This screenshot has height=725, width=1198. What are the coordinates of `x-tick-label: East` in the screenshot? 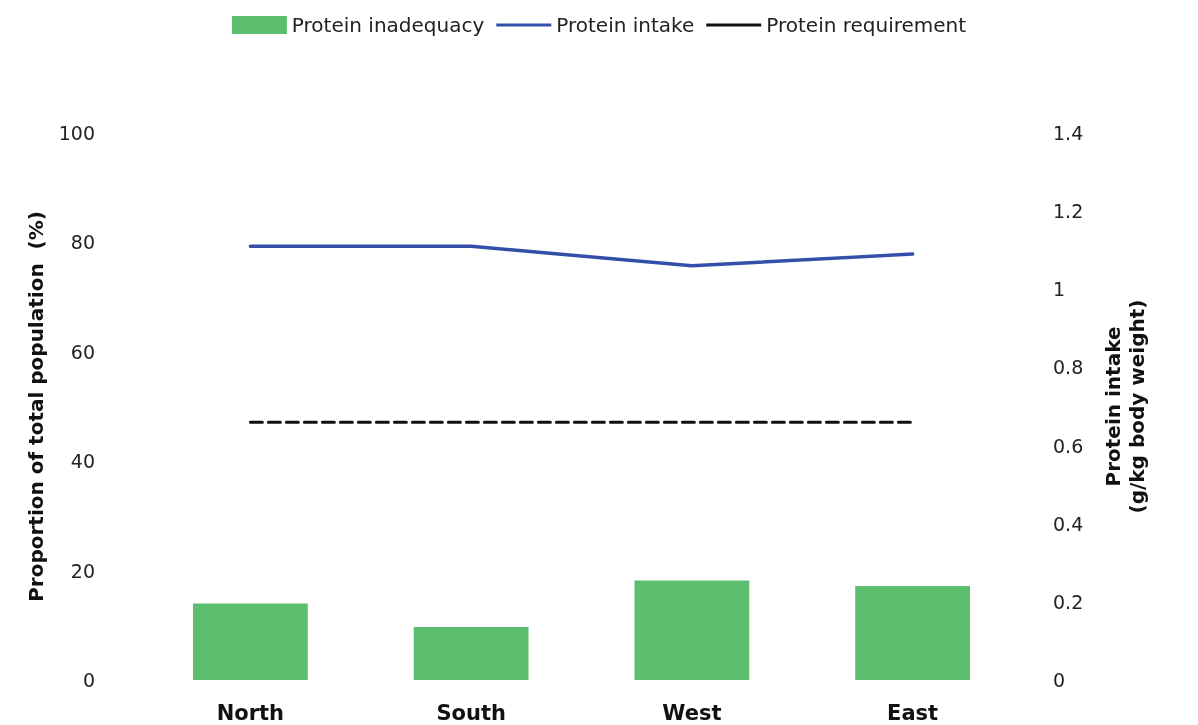 It's located at (913, 712).